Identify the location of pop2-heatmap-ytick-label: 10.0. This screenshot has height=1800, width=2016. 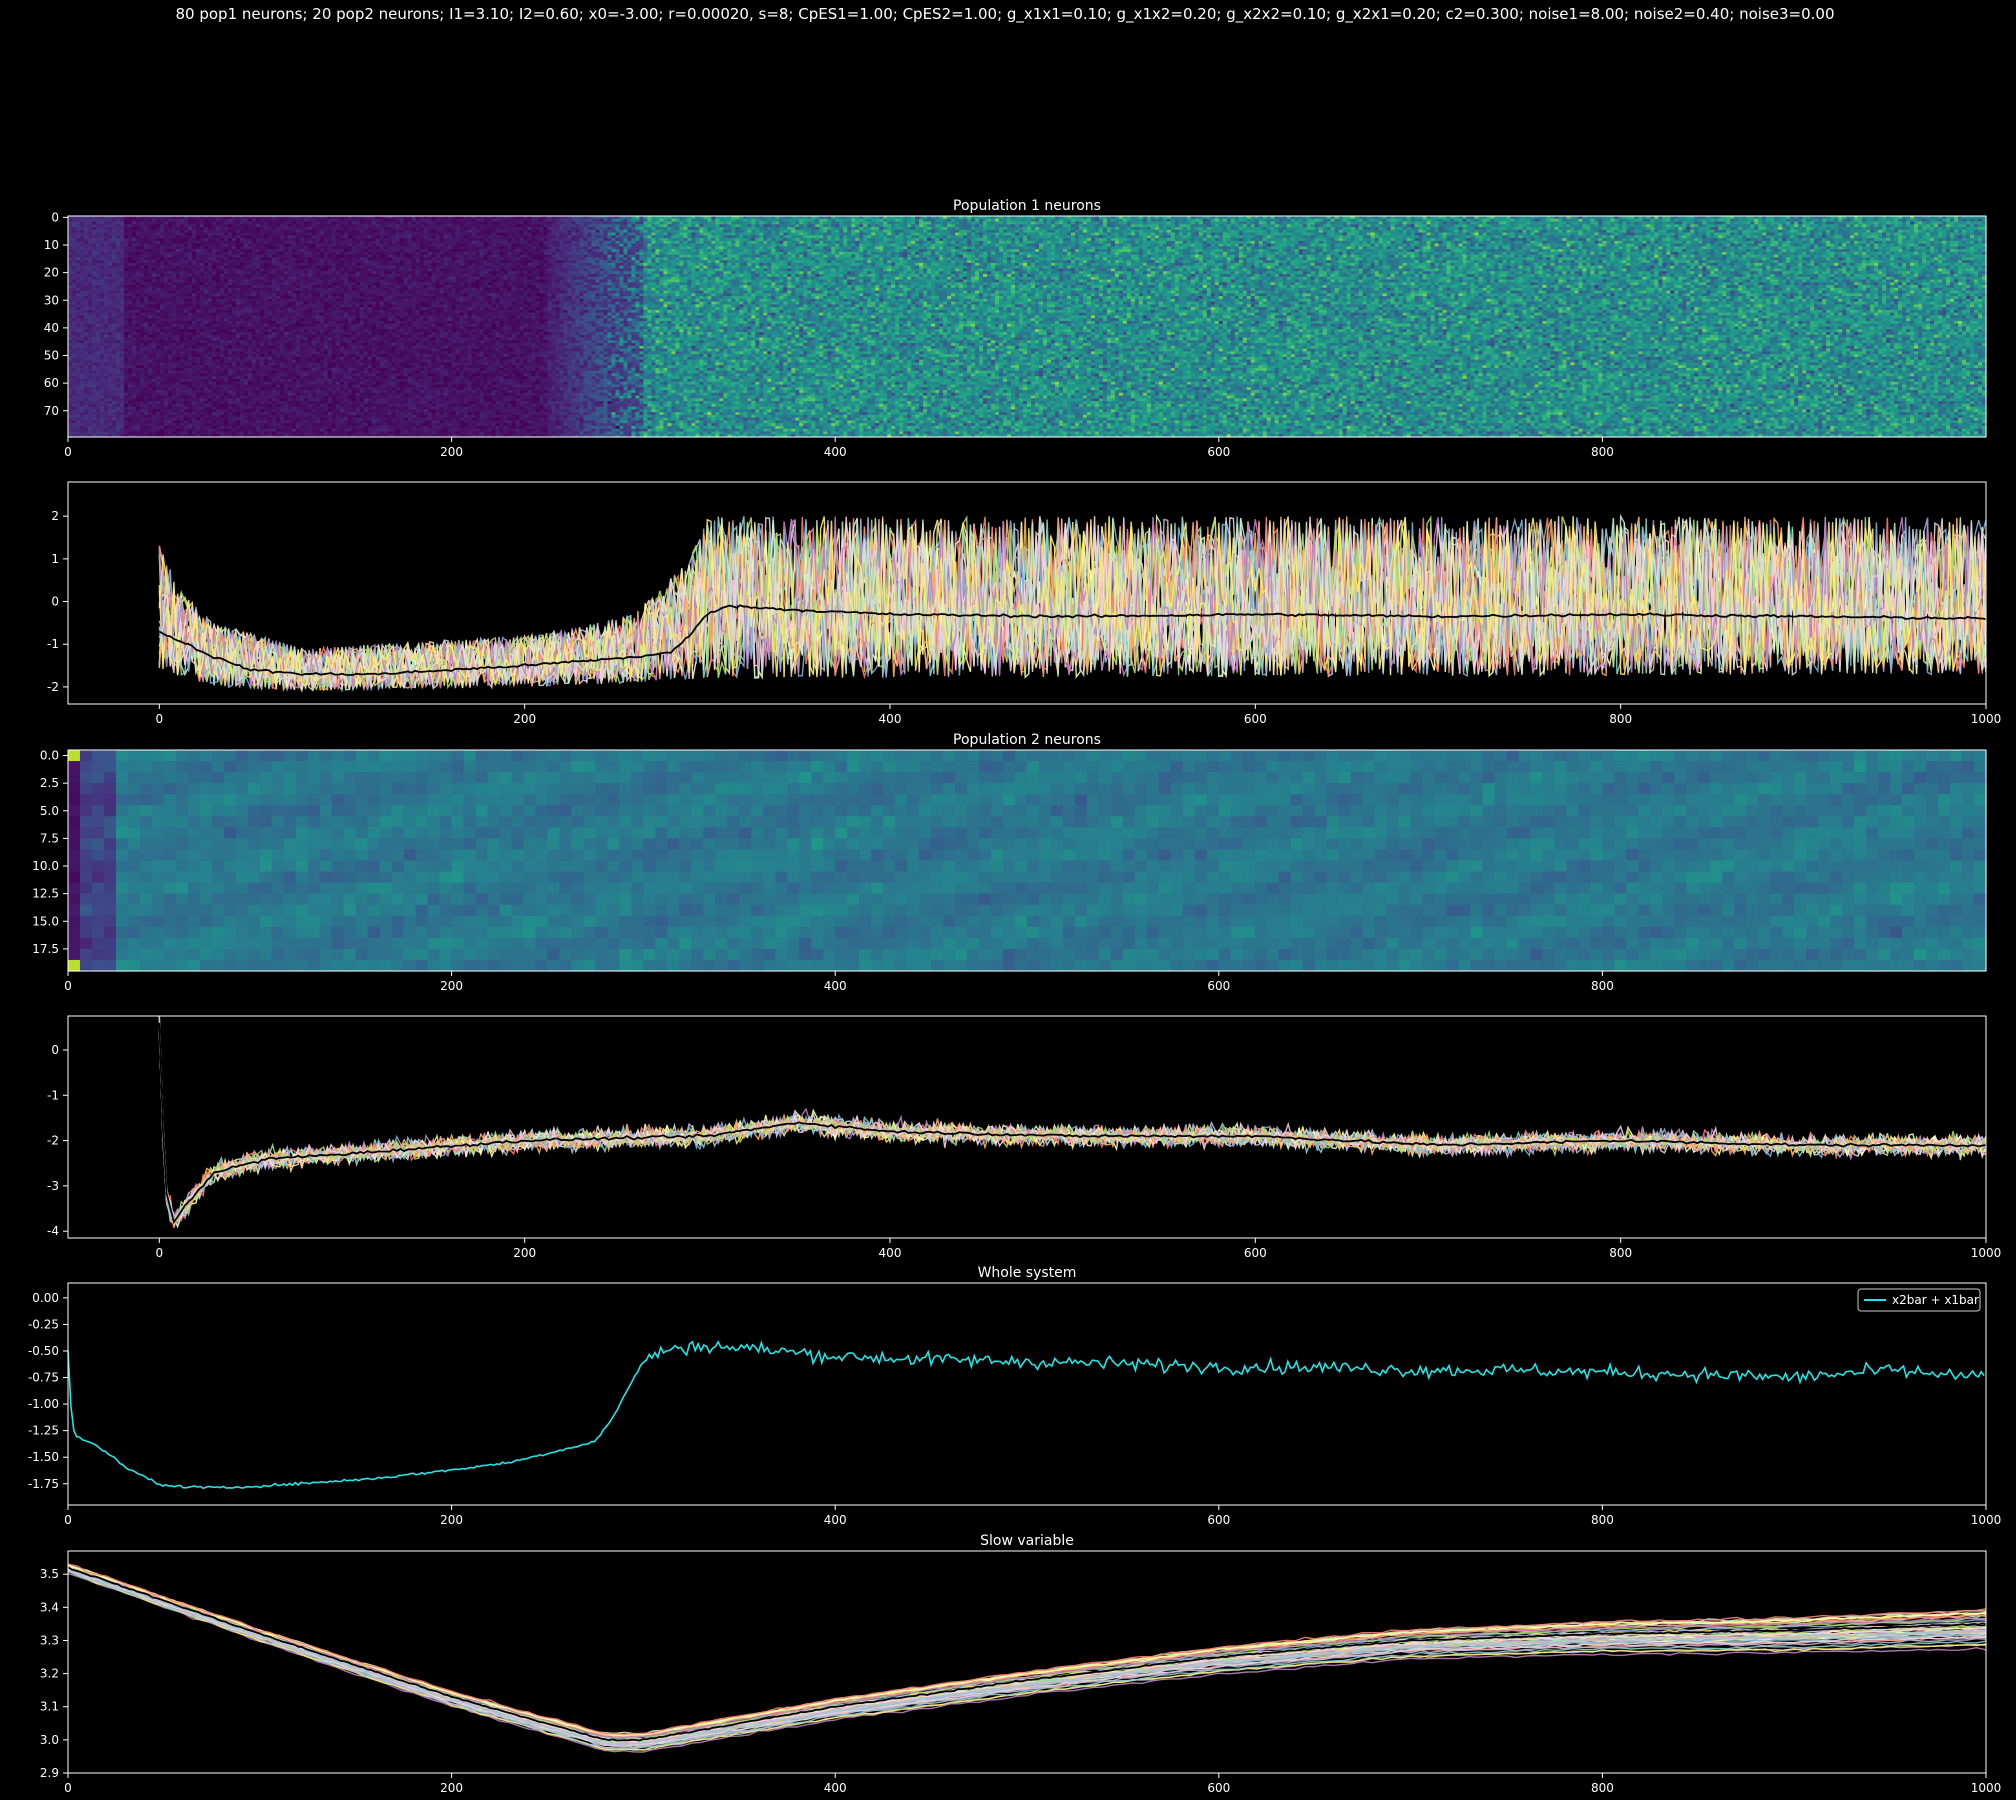
(45, 866).